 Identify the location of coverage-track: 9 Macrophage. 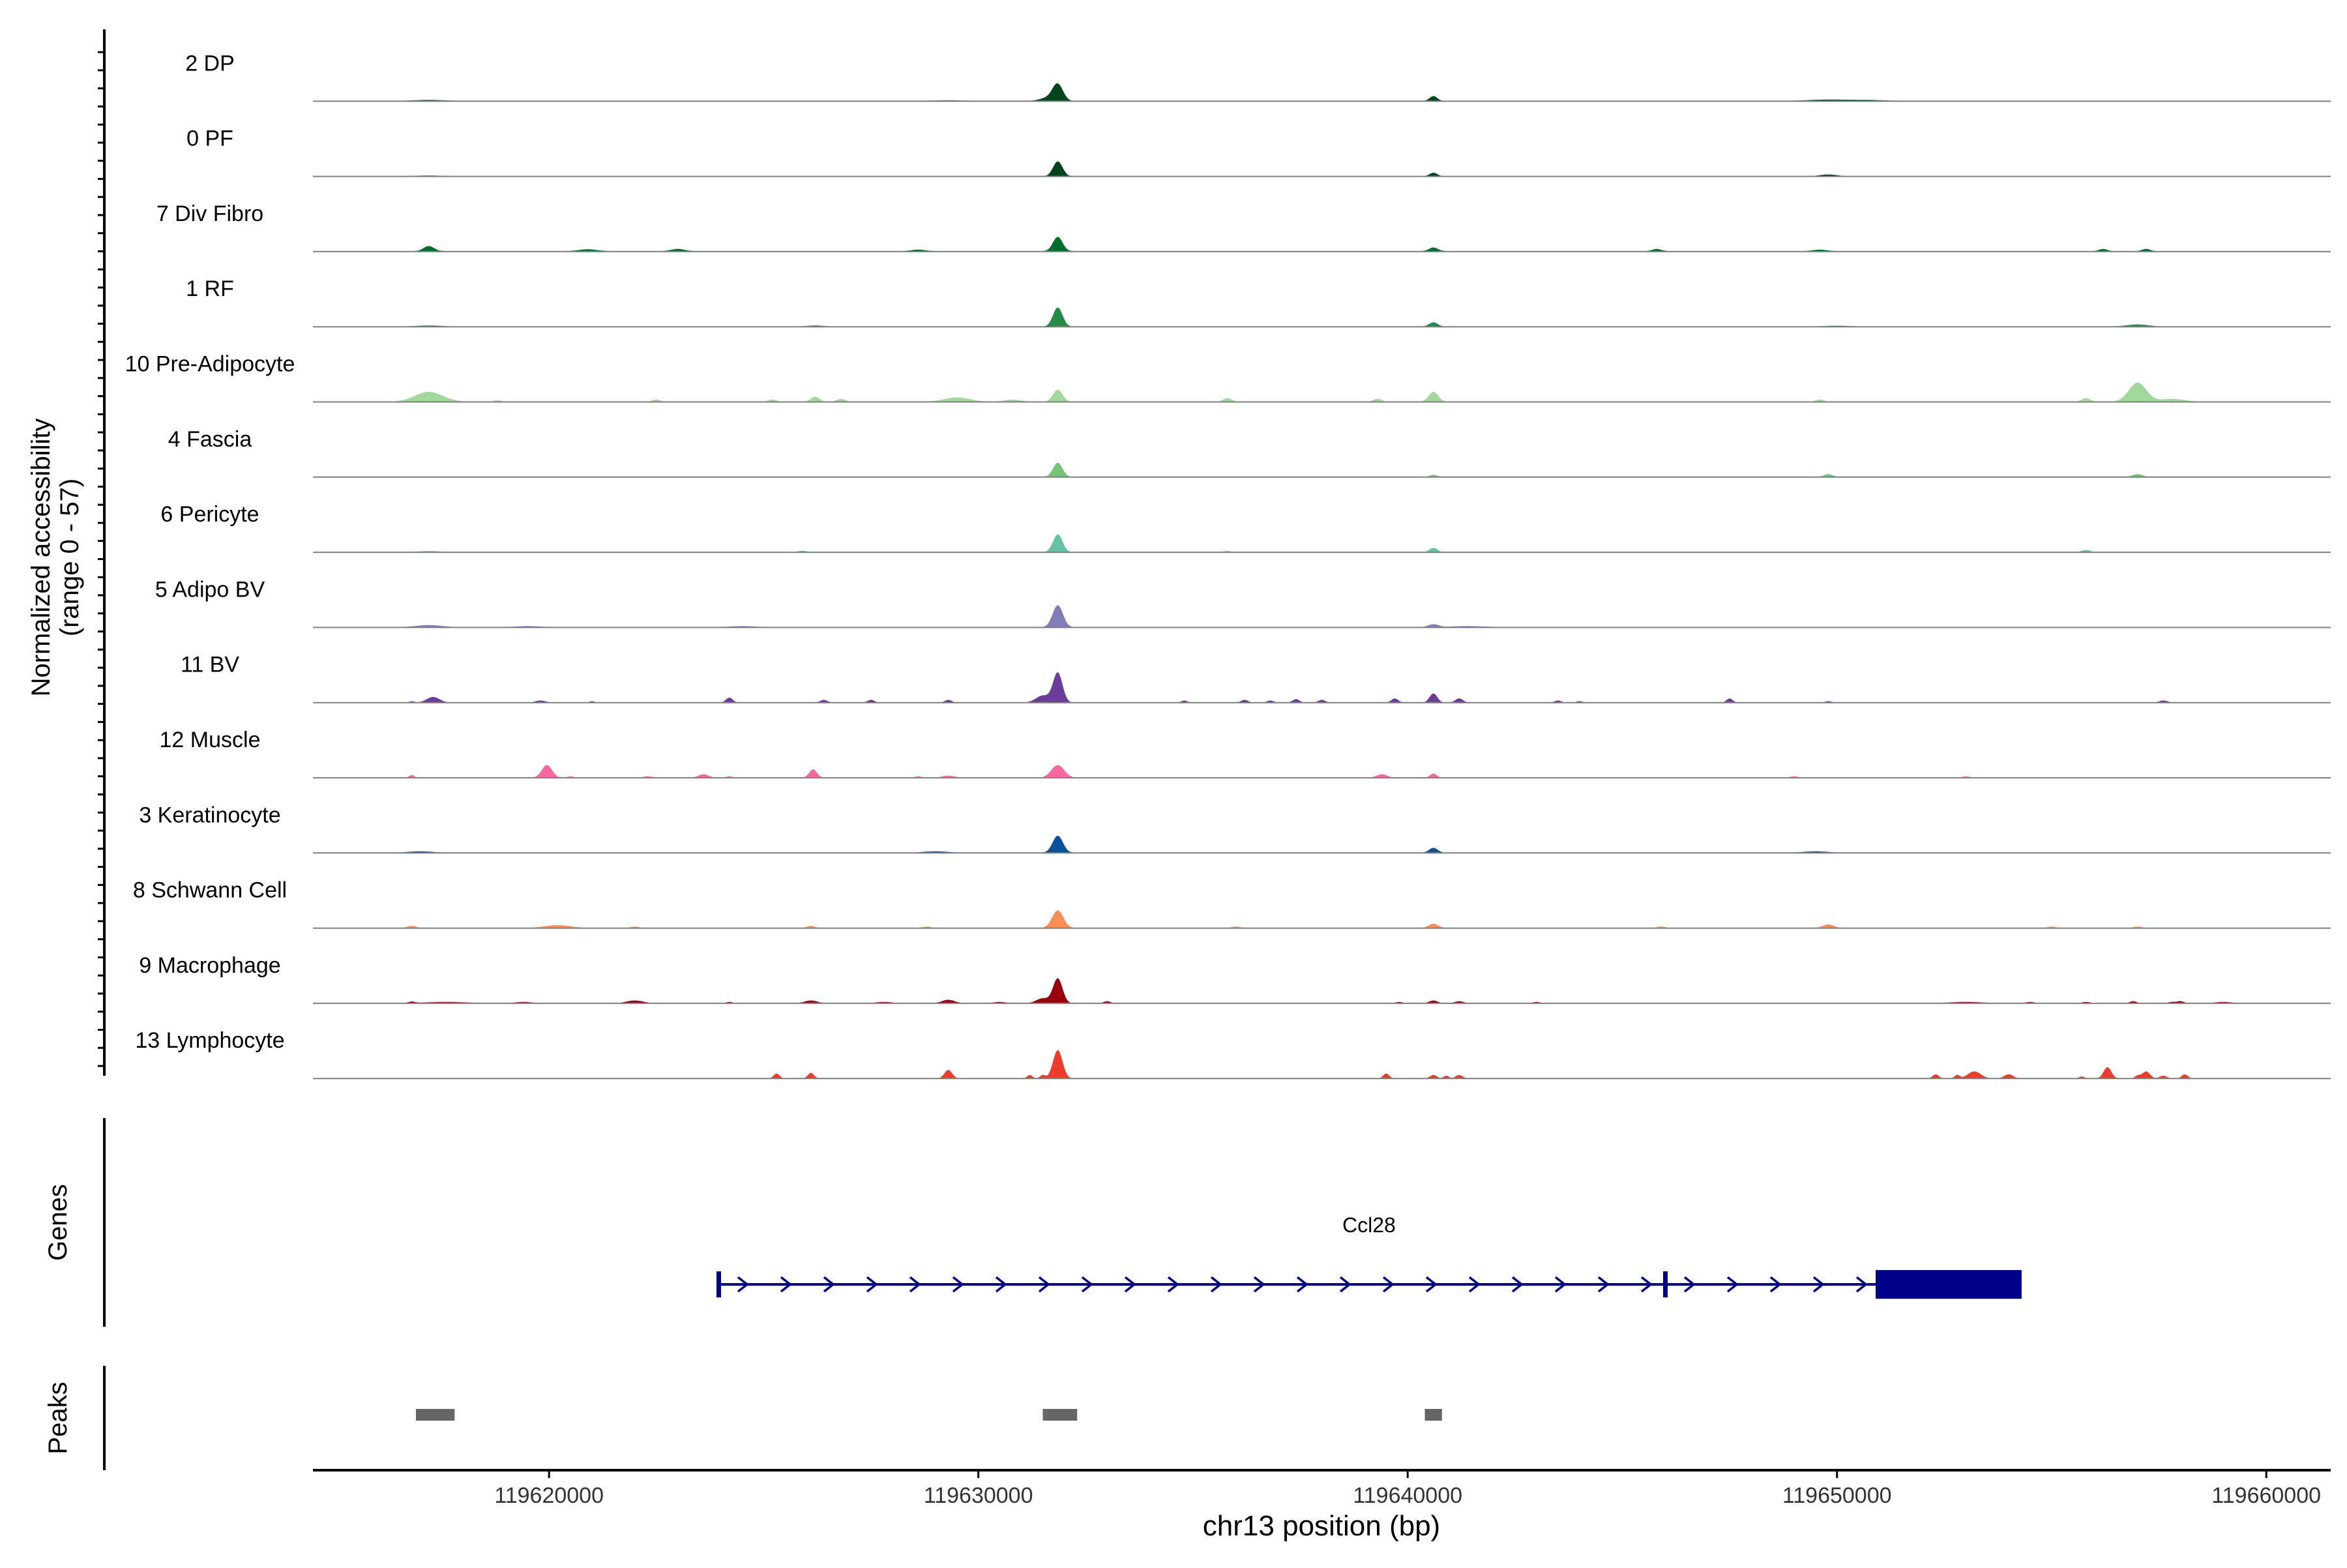
(1235, 979).